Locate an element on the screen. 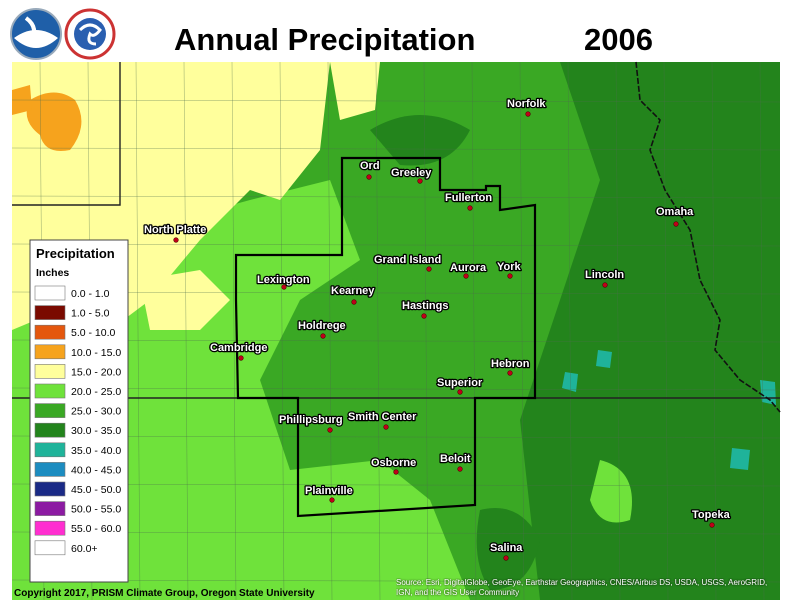 This screenshot has width=792, height=612. city-label: Beloit is located at coordinates (455, 459).